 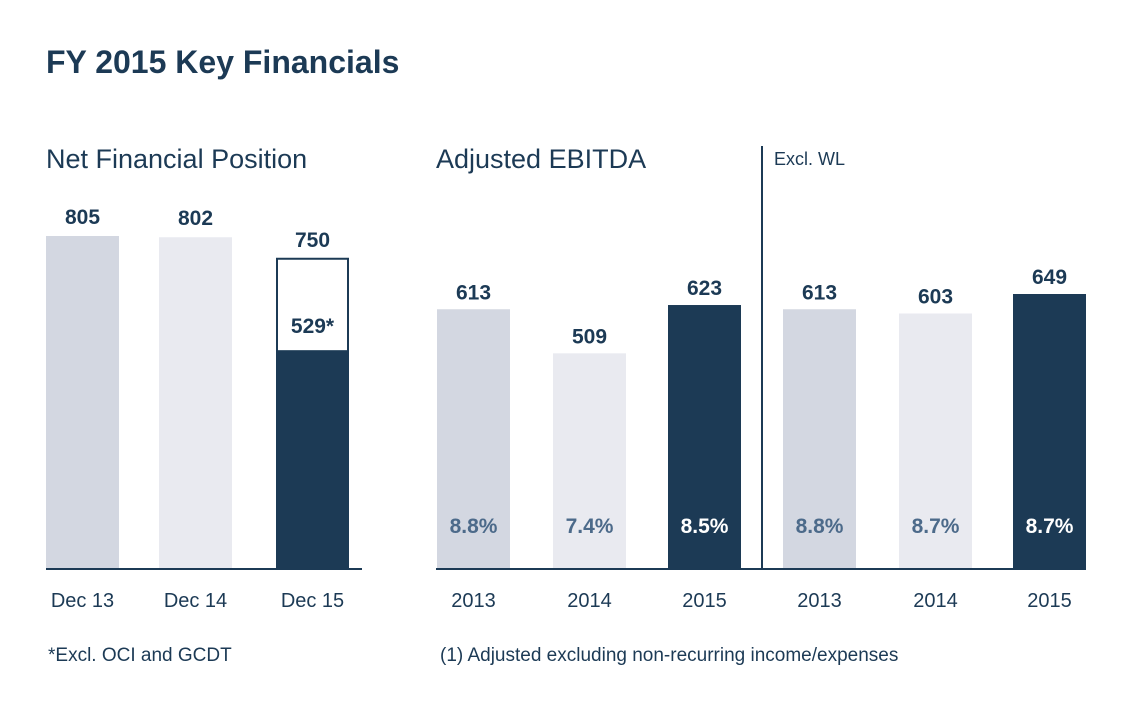 I want to click on x-tick-ebitda-2014: 2014, so click(x=589, y=601).